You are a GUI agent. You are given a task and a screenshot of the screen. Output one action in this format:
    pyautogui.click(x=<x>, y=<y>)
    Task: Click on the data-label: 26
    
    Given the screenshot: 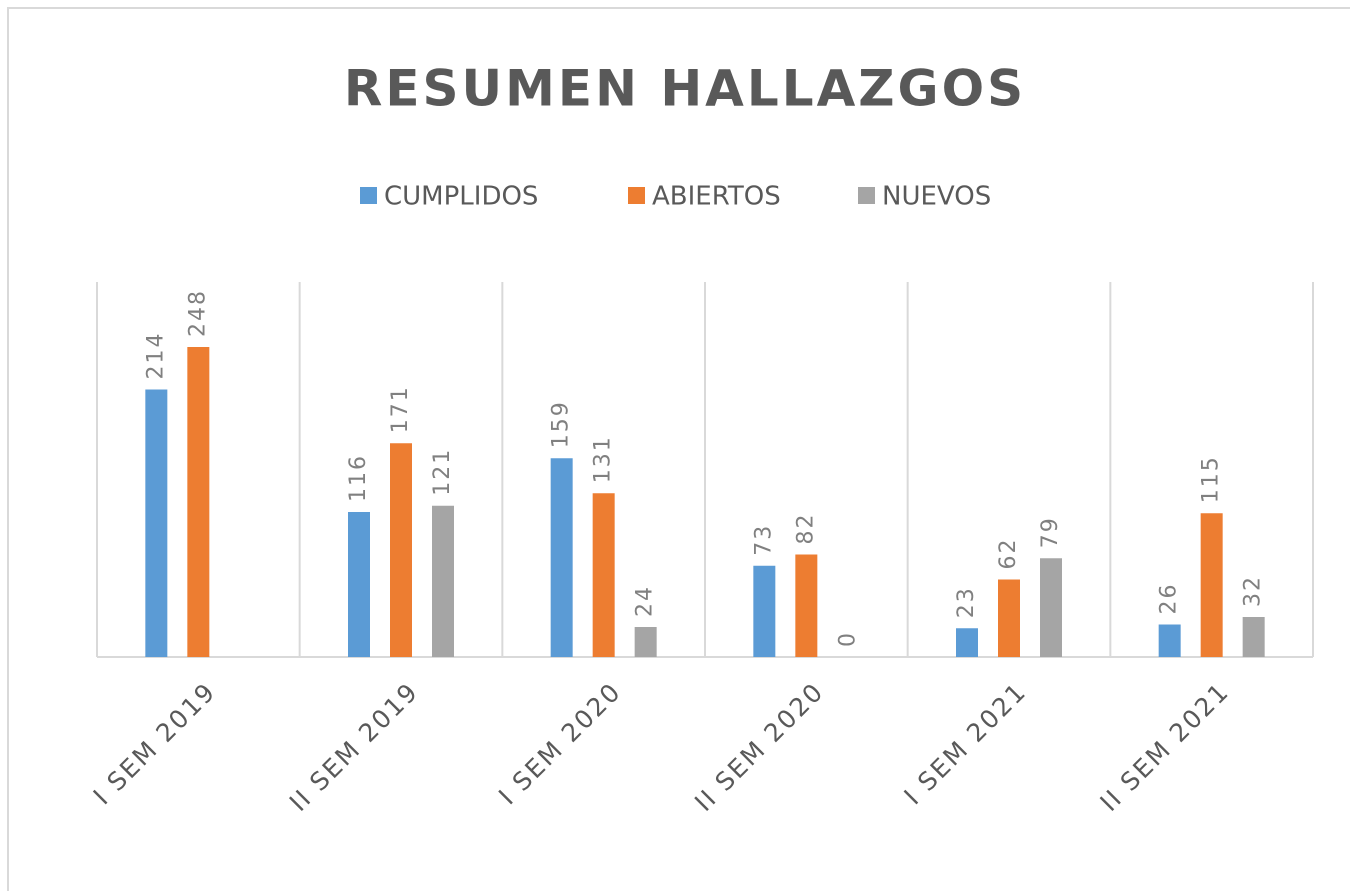 What is the action you would take?
    pyautogui.click(x=1169, y=599)
    